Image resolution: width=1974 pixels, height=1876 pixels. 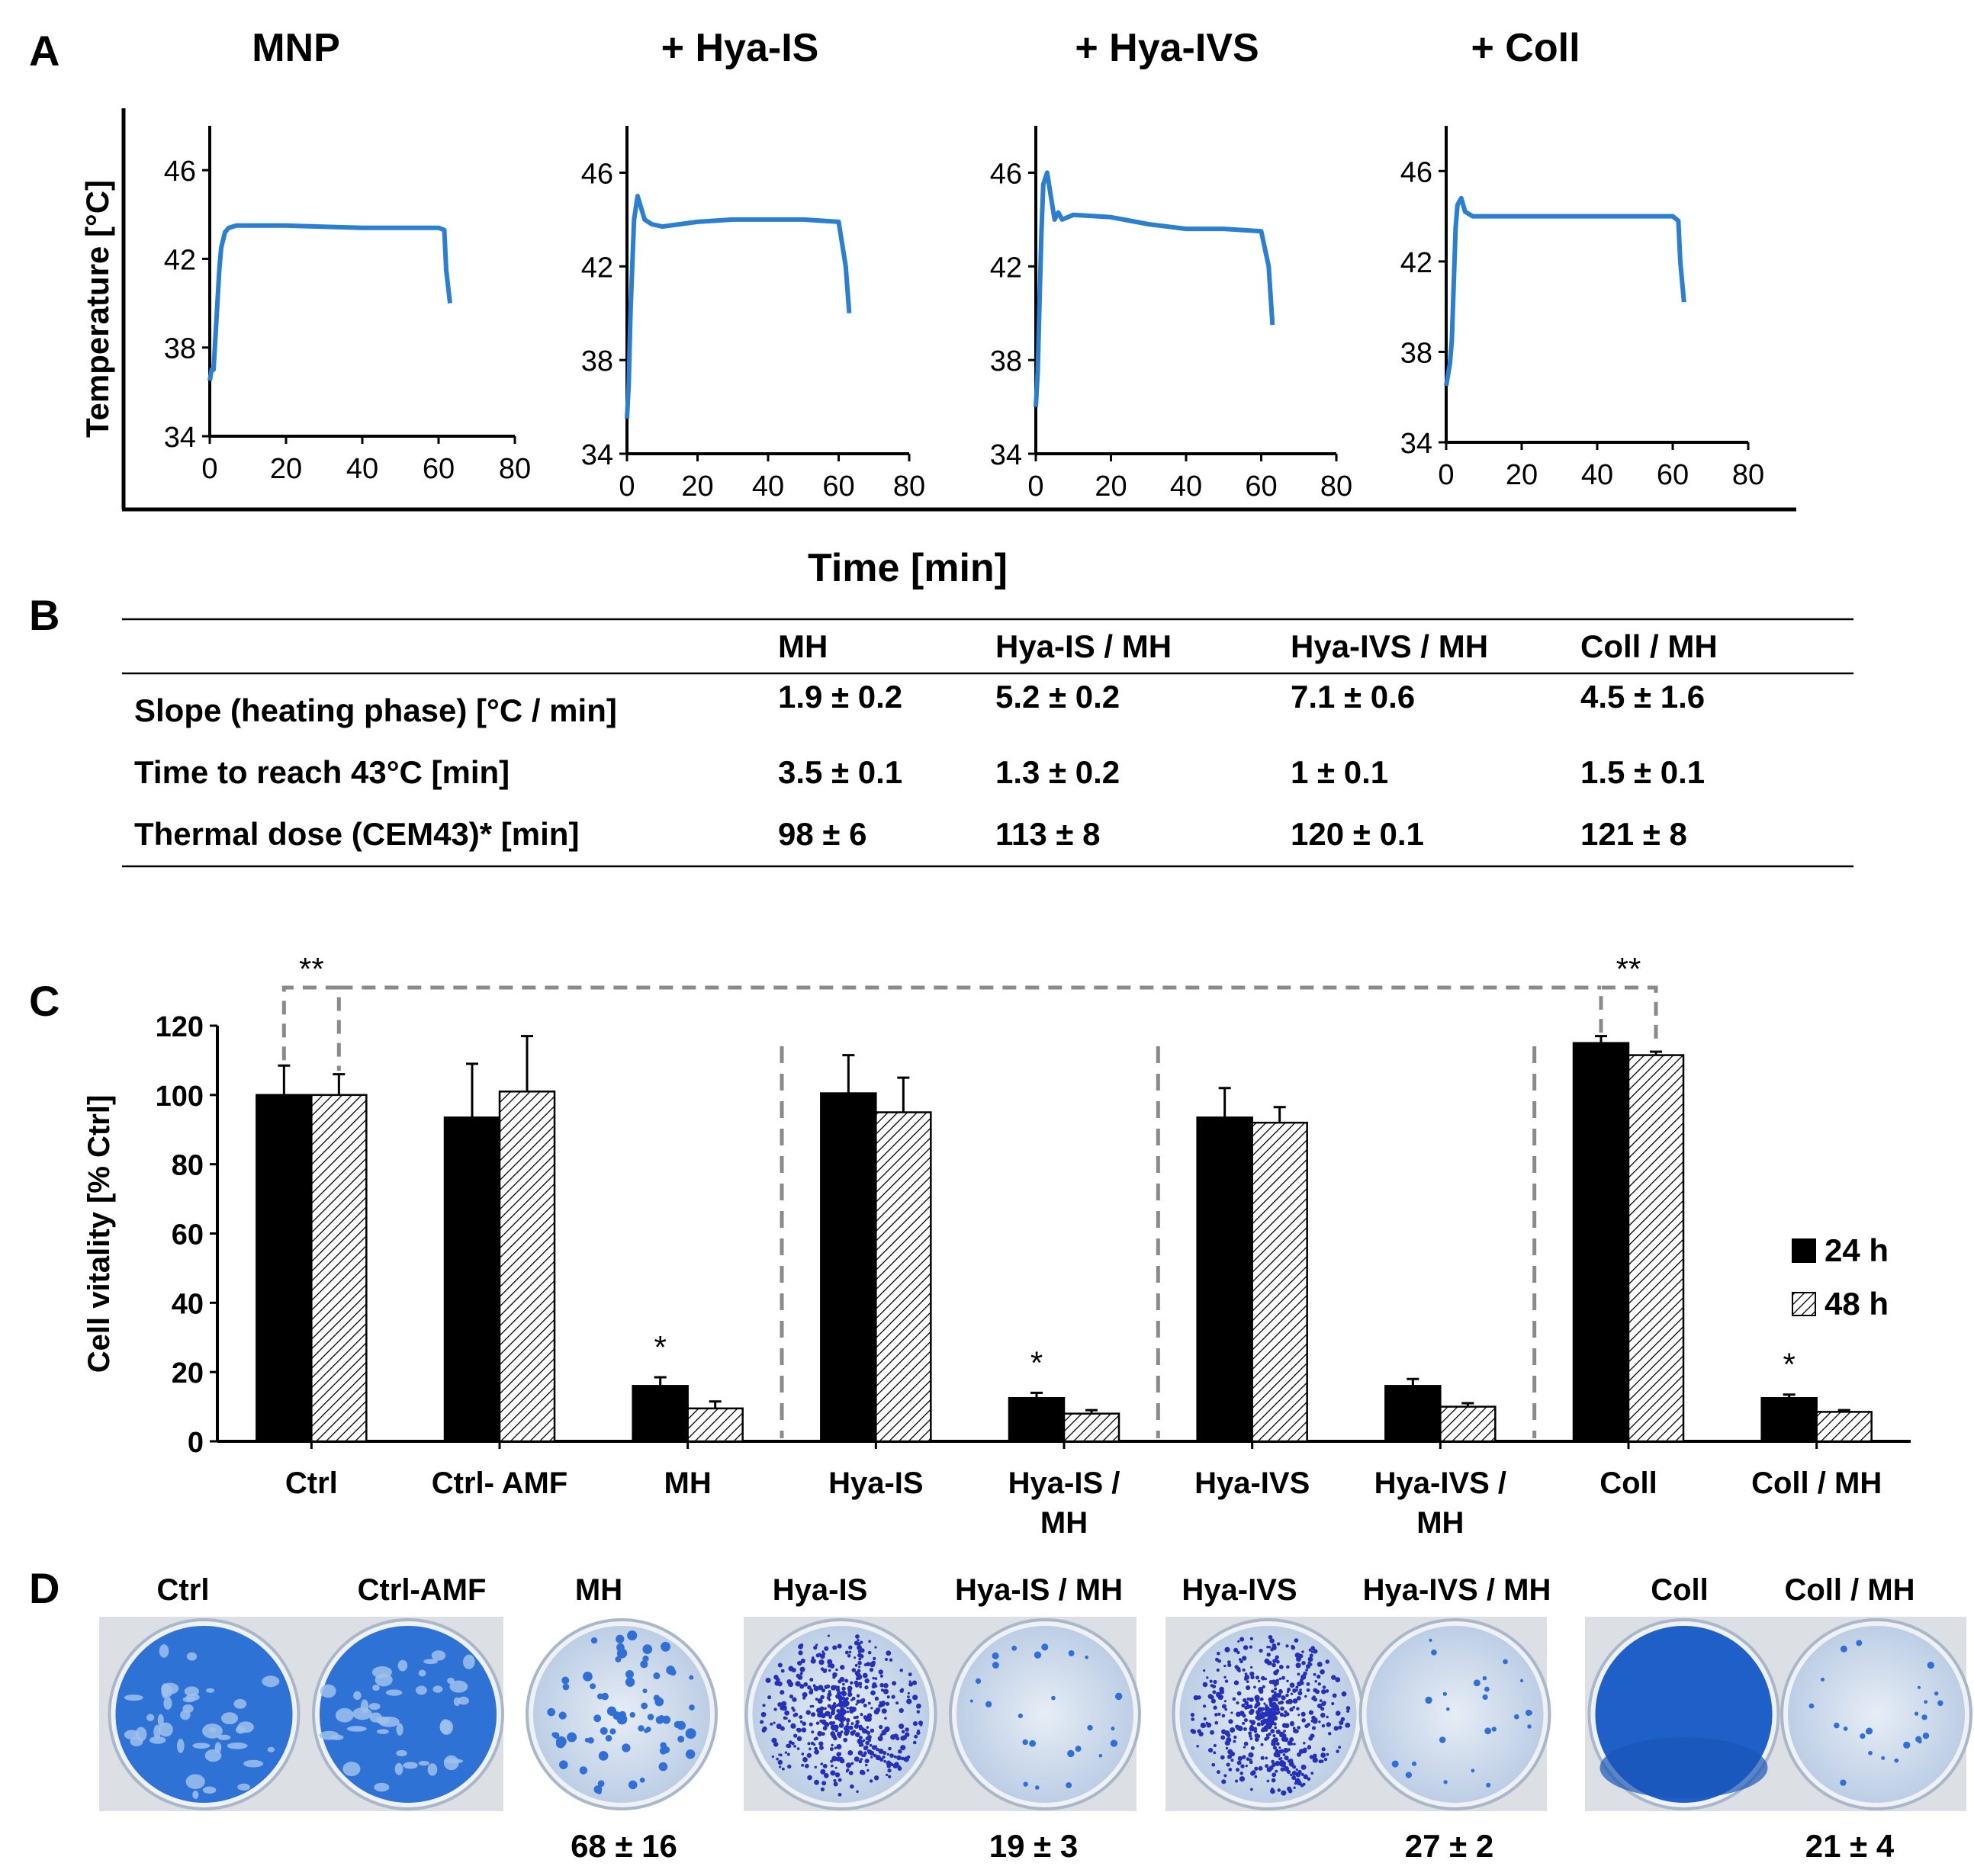 What do you see at coordinates (903, 1277) in the screenshot?
I see `bar-48h` at bounding box center [903, 1277].